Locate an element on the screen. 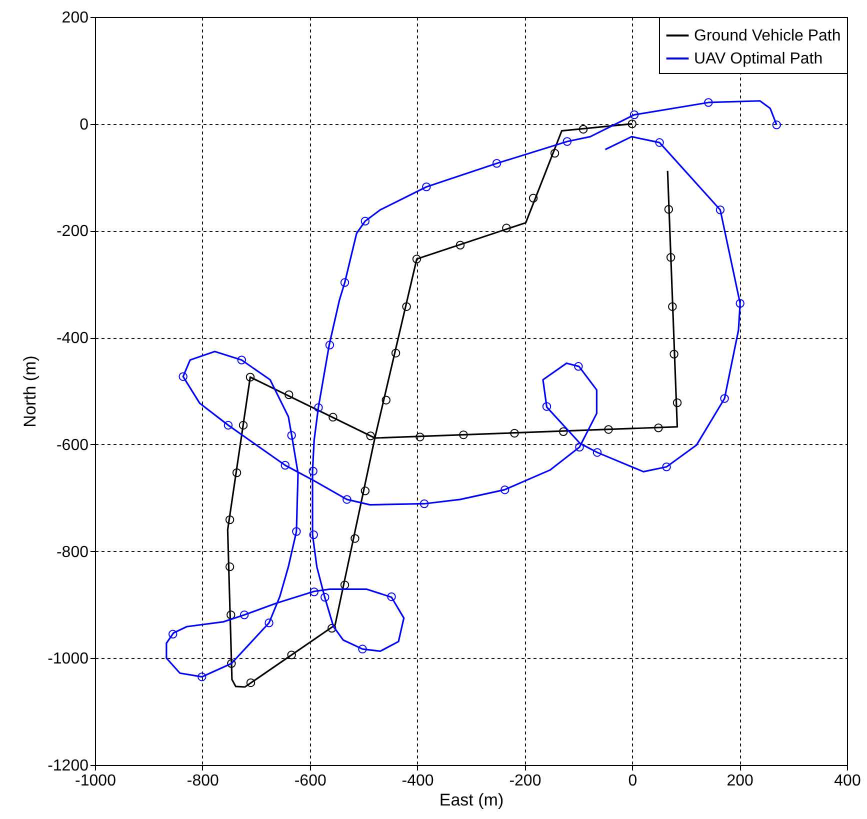 The image size is (867, 819). y-tick-label: -800 is located at coordinates (72, 552).